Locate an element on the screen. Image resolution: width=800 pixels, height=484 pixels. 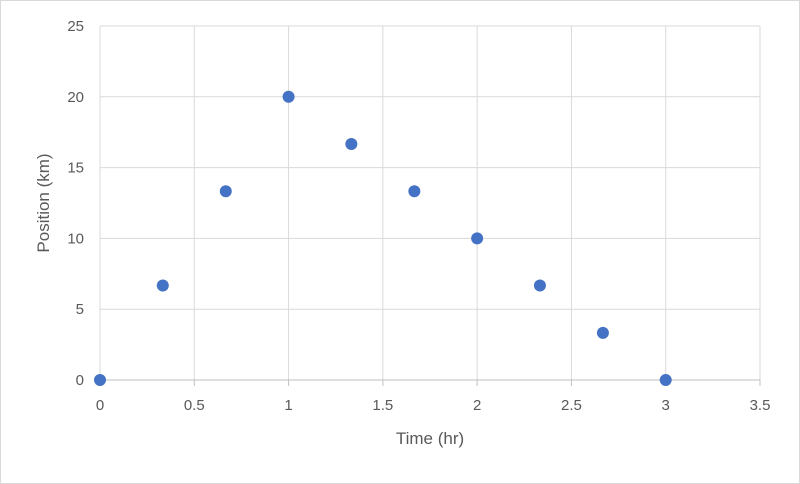
y-axis-title: Position (km) is located at coordinates (43, 202).